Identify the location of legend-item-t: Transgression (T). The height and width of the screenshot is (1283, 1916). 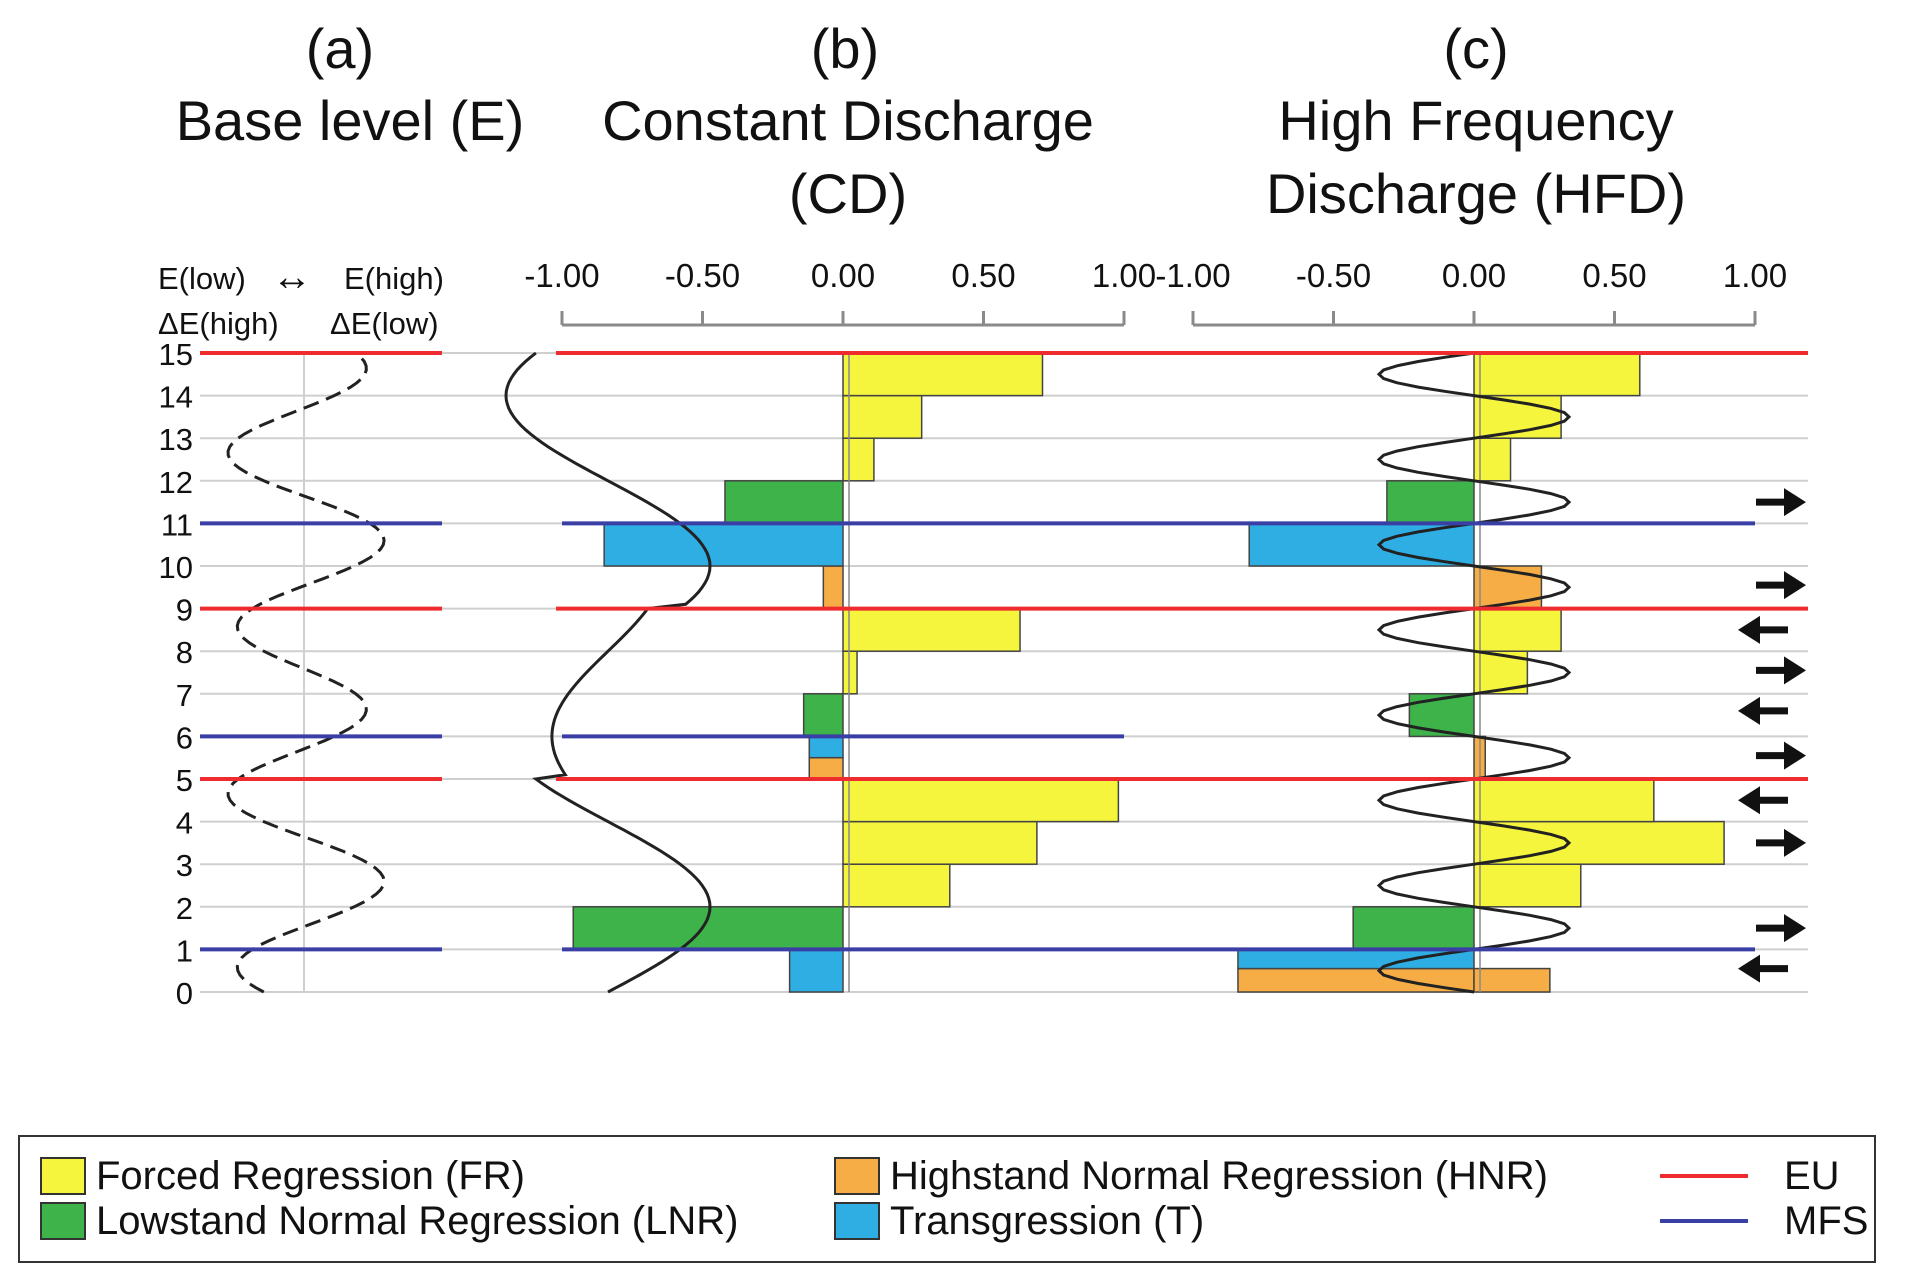
(1019, 1221).